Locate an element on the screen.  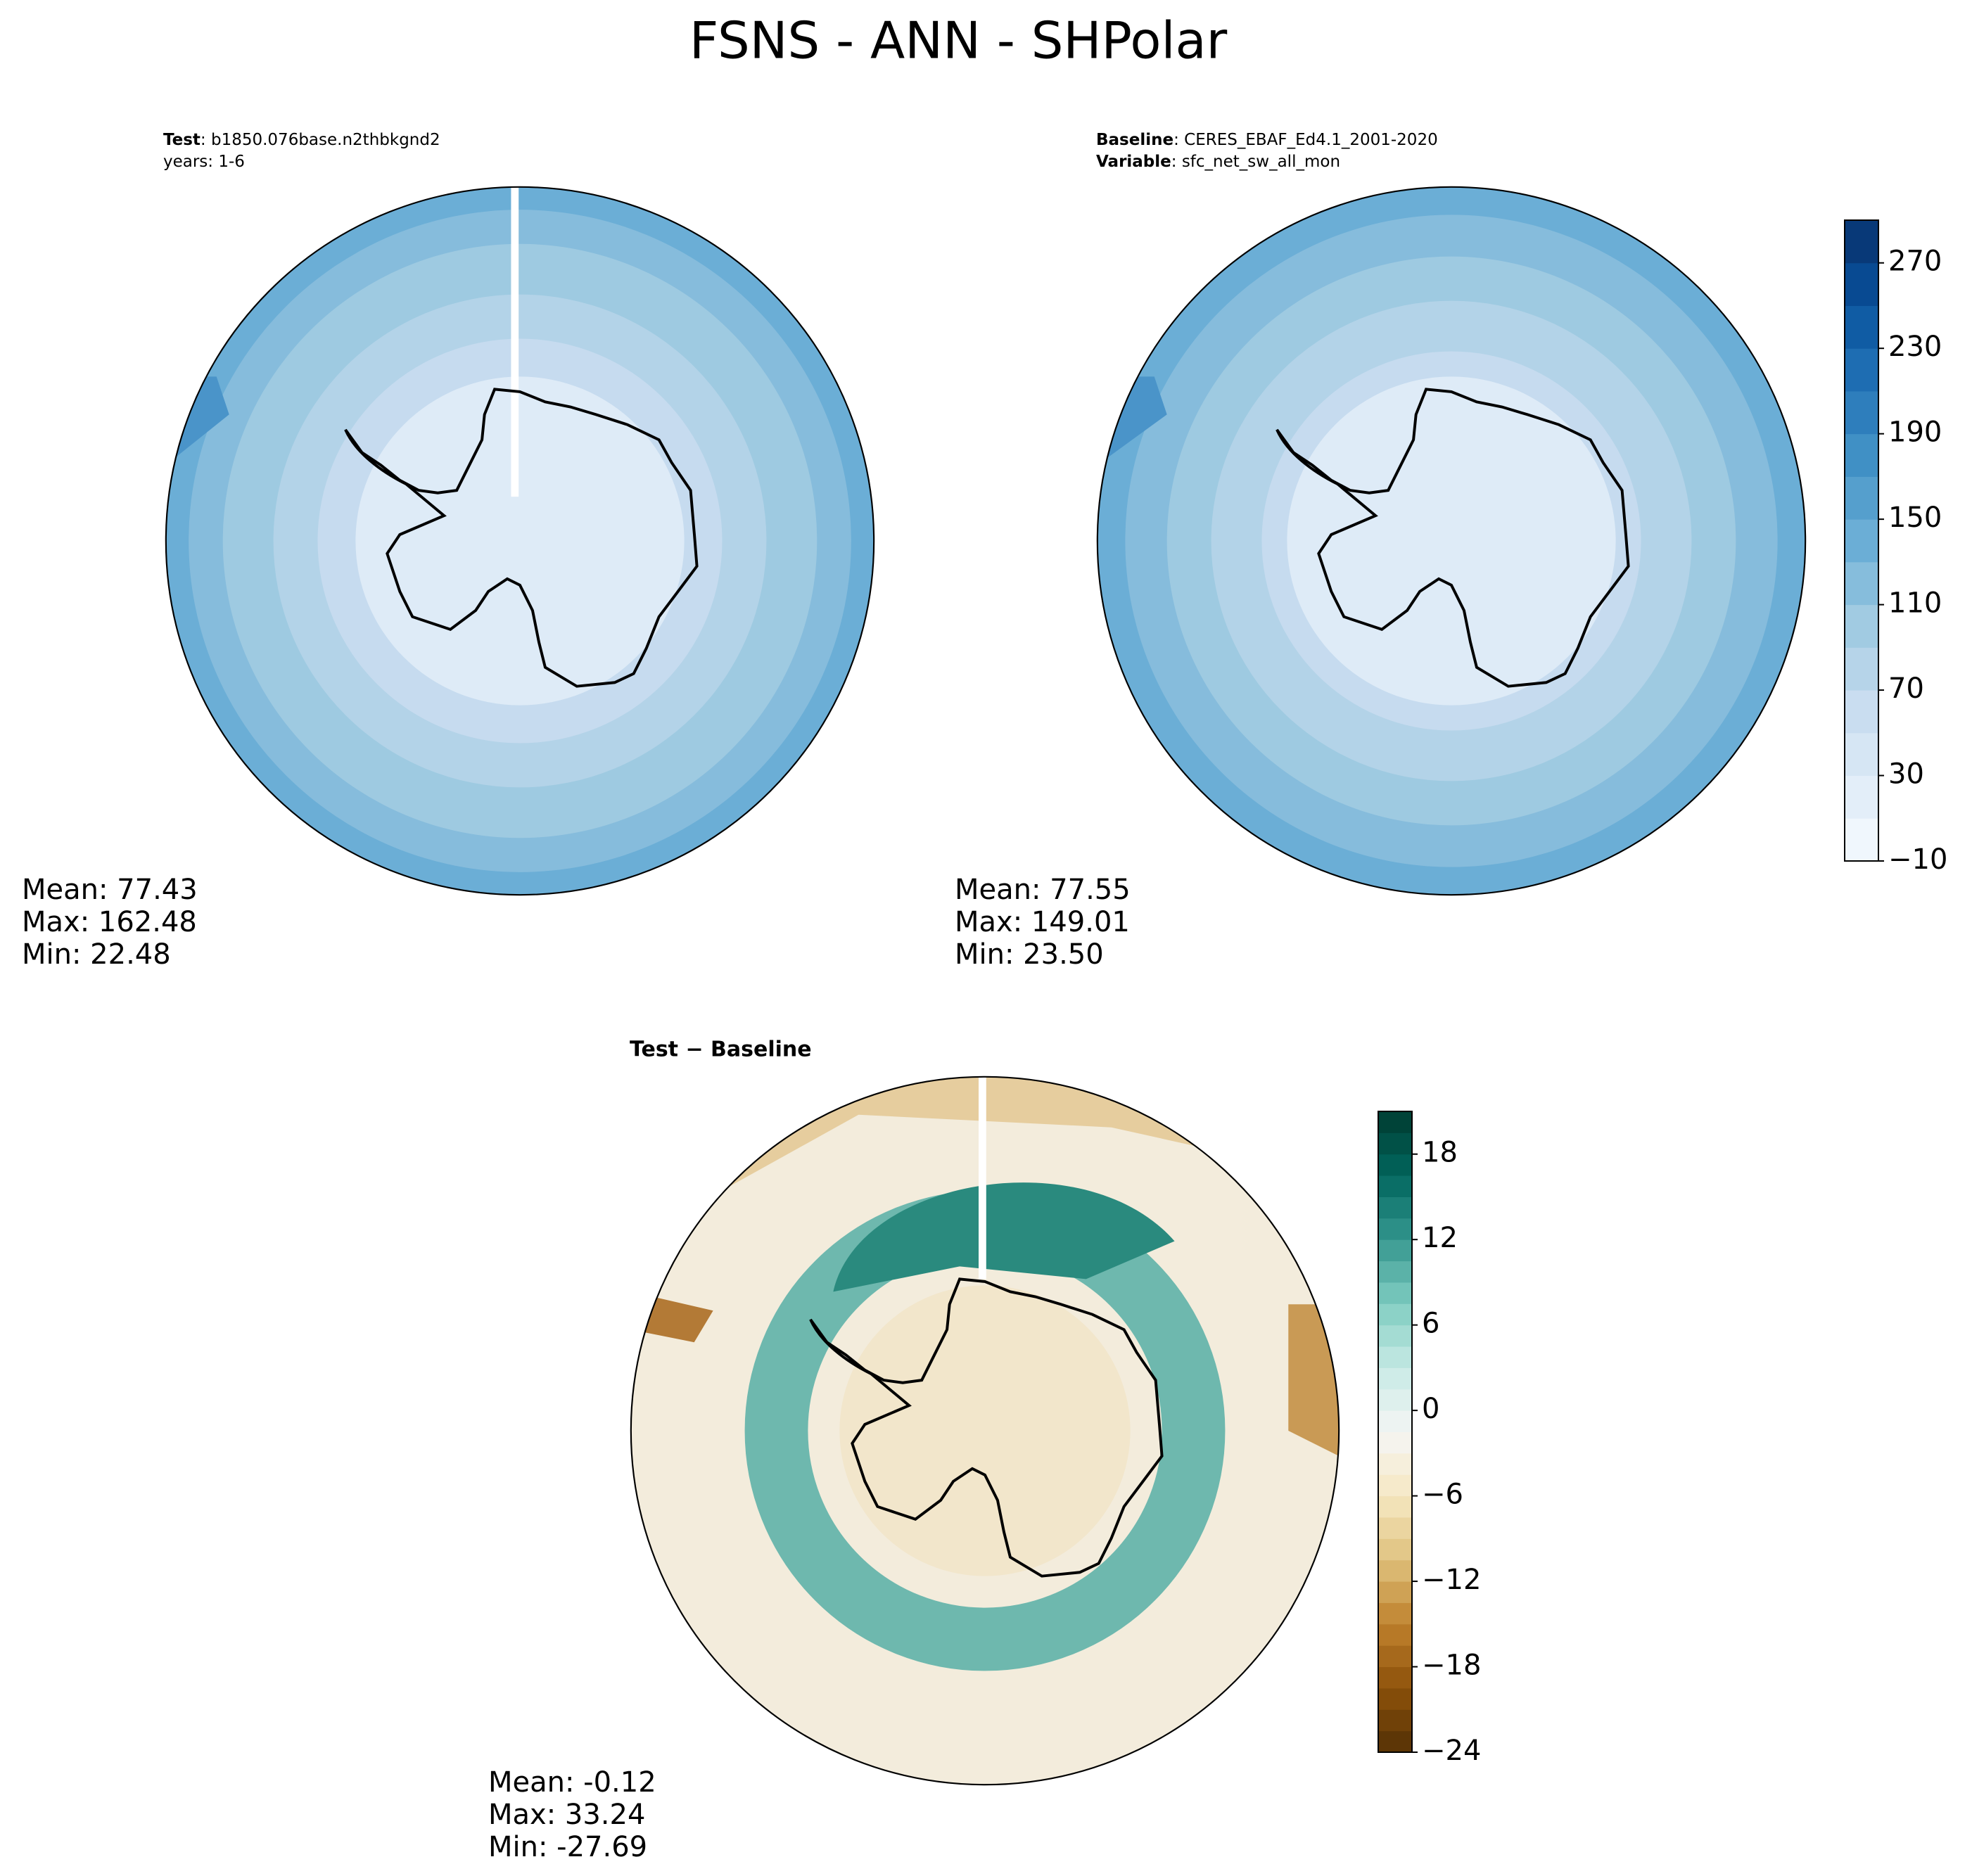
stat-text: Max: 33.24 is located at coordinates (567, 1815).